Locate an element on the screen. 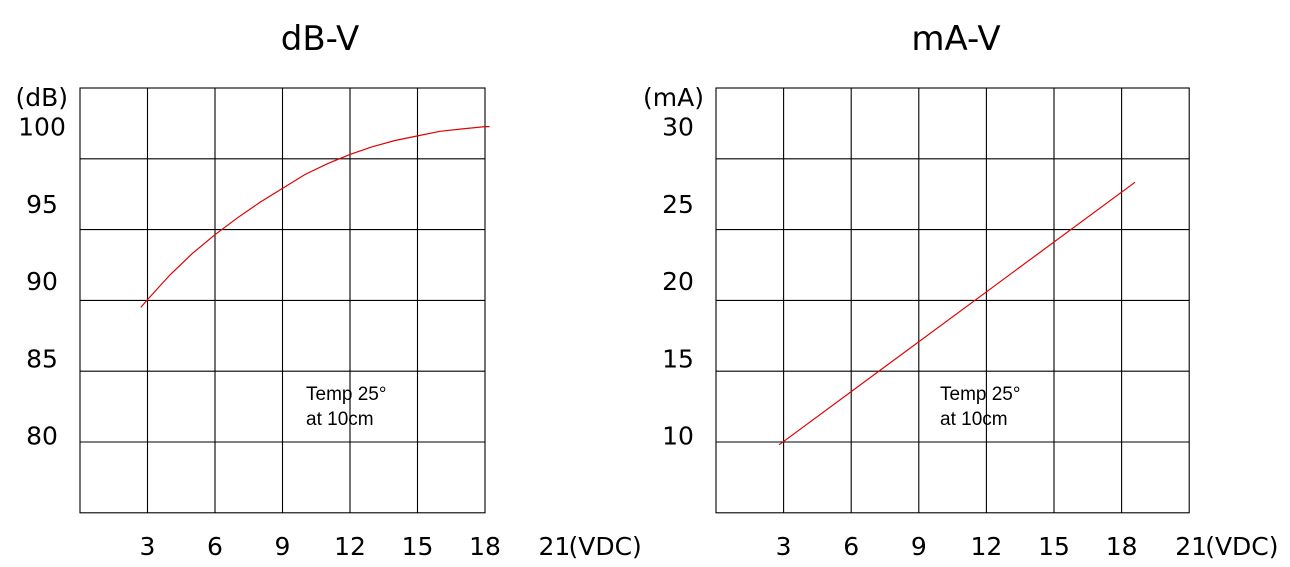 Image resolution: width=1290 pixels, height=567 pixels. y-tick-label: 90 is located at coordinates (42, 281).